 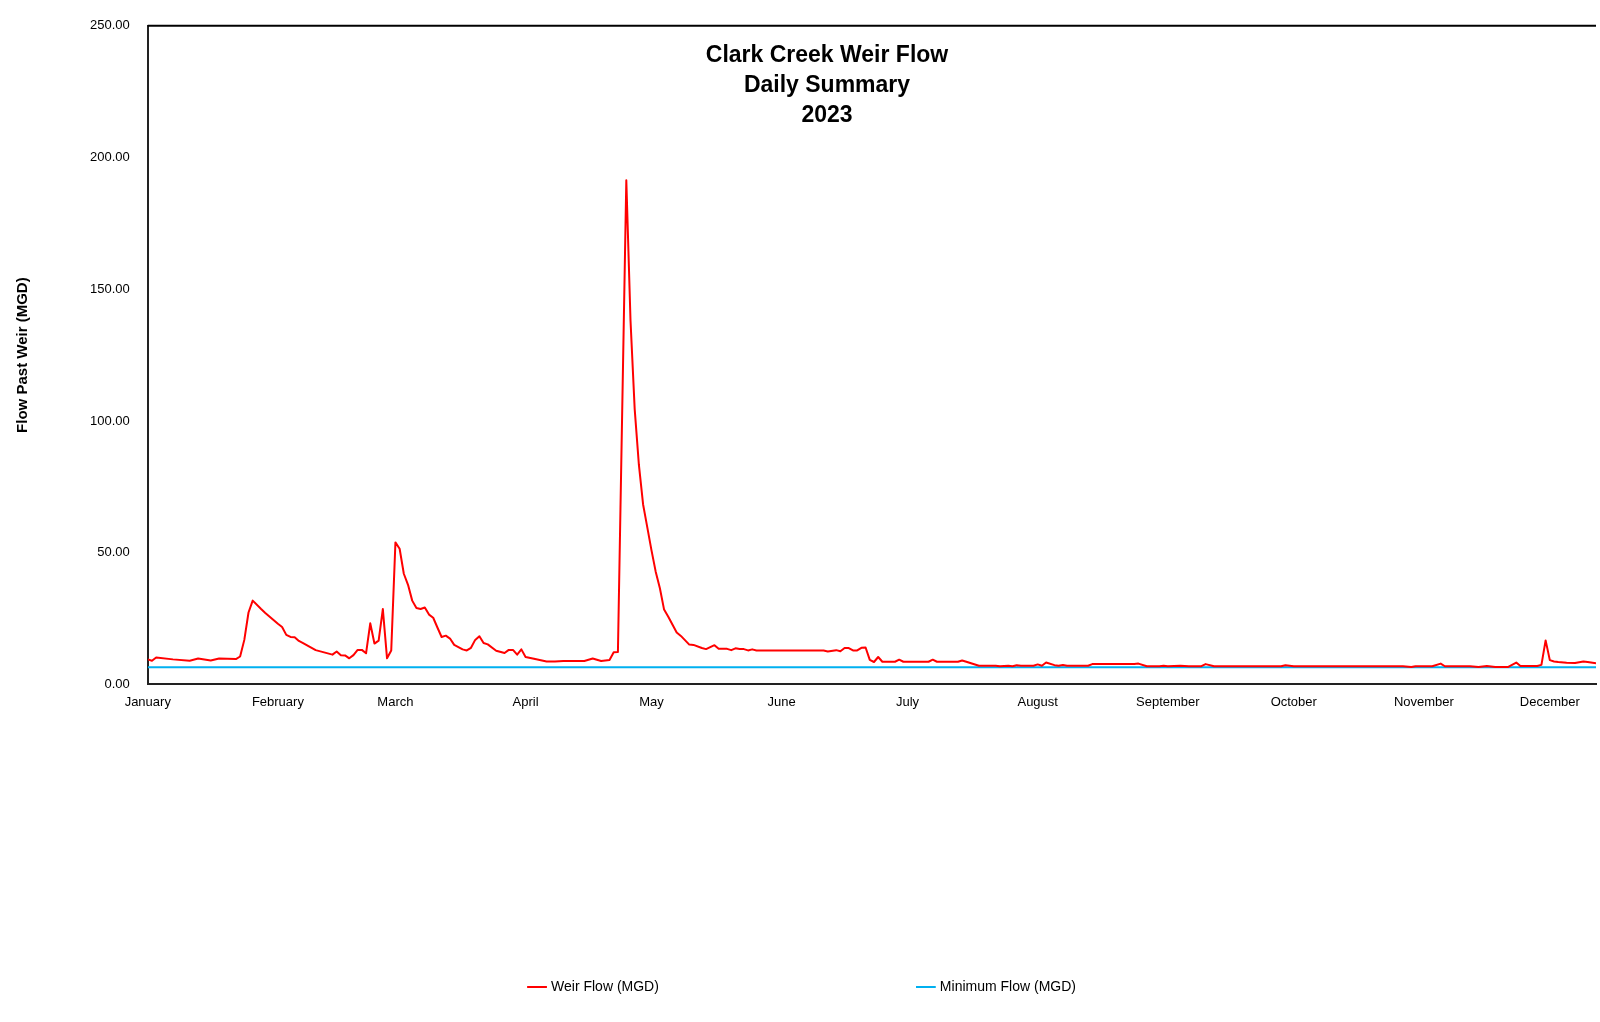 I want to click on y-tick-label: 50.00, so click(x=113, y=552).